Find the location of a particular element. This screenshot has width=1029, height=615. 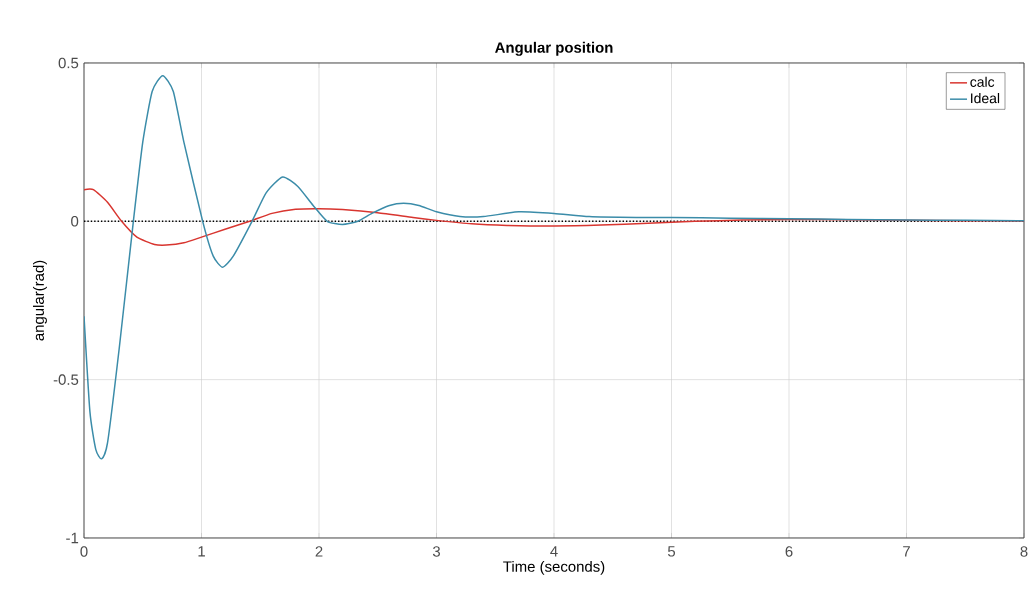

y-tick-label: 0.5 is located at coordinates (68, 63).